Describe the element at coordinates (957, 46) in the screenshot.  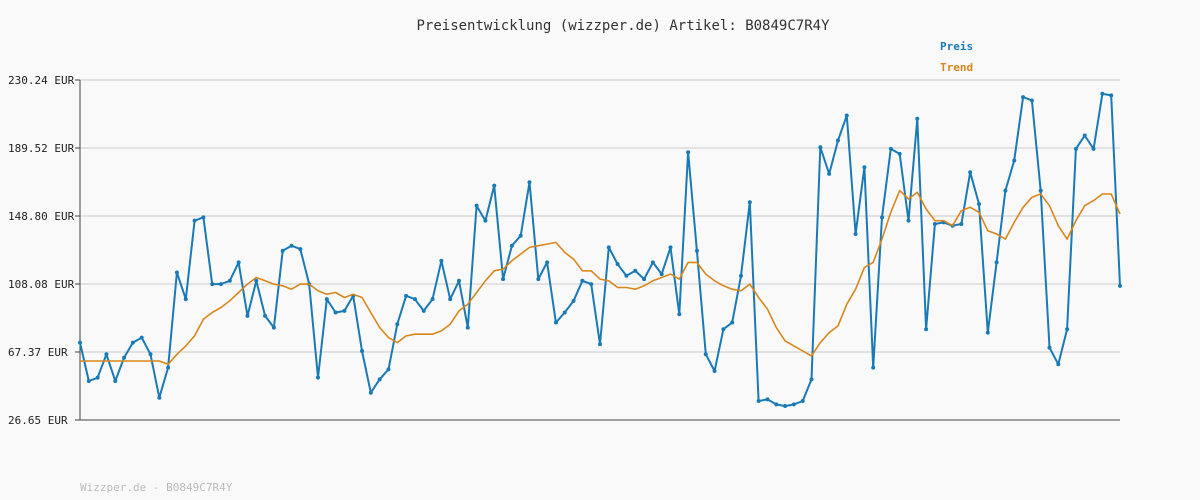
I see `legend-entry-preis: Preis` at that location.